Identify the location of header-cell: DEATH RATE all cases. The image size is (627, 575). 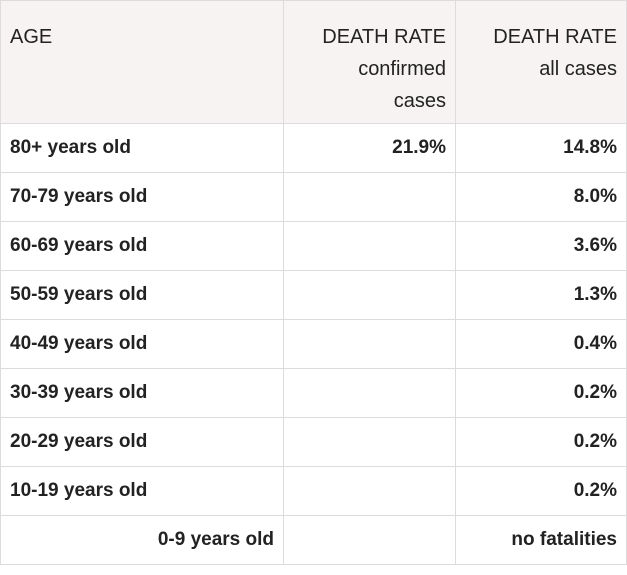
(541, 62).